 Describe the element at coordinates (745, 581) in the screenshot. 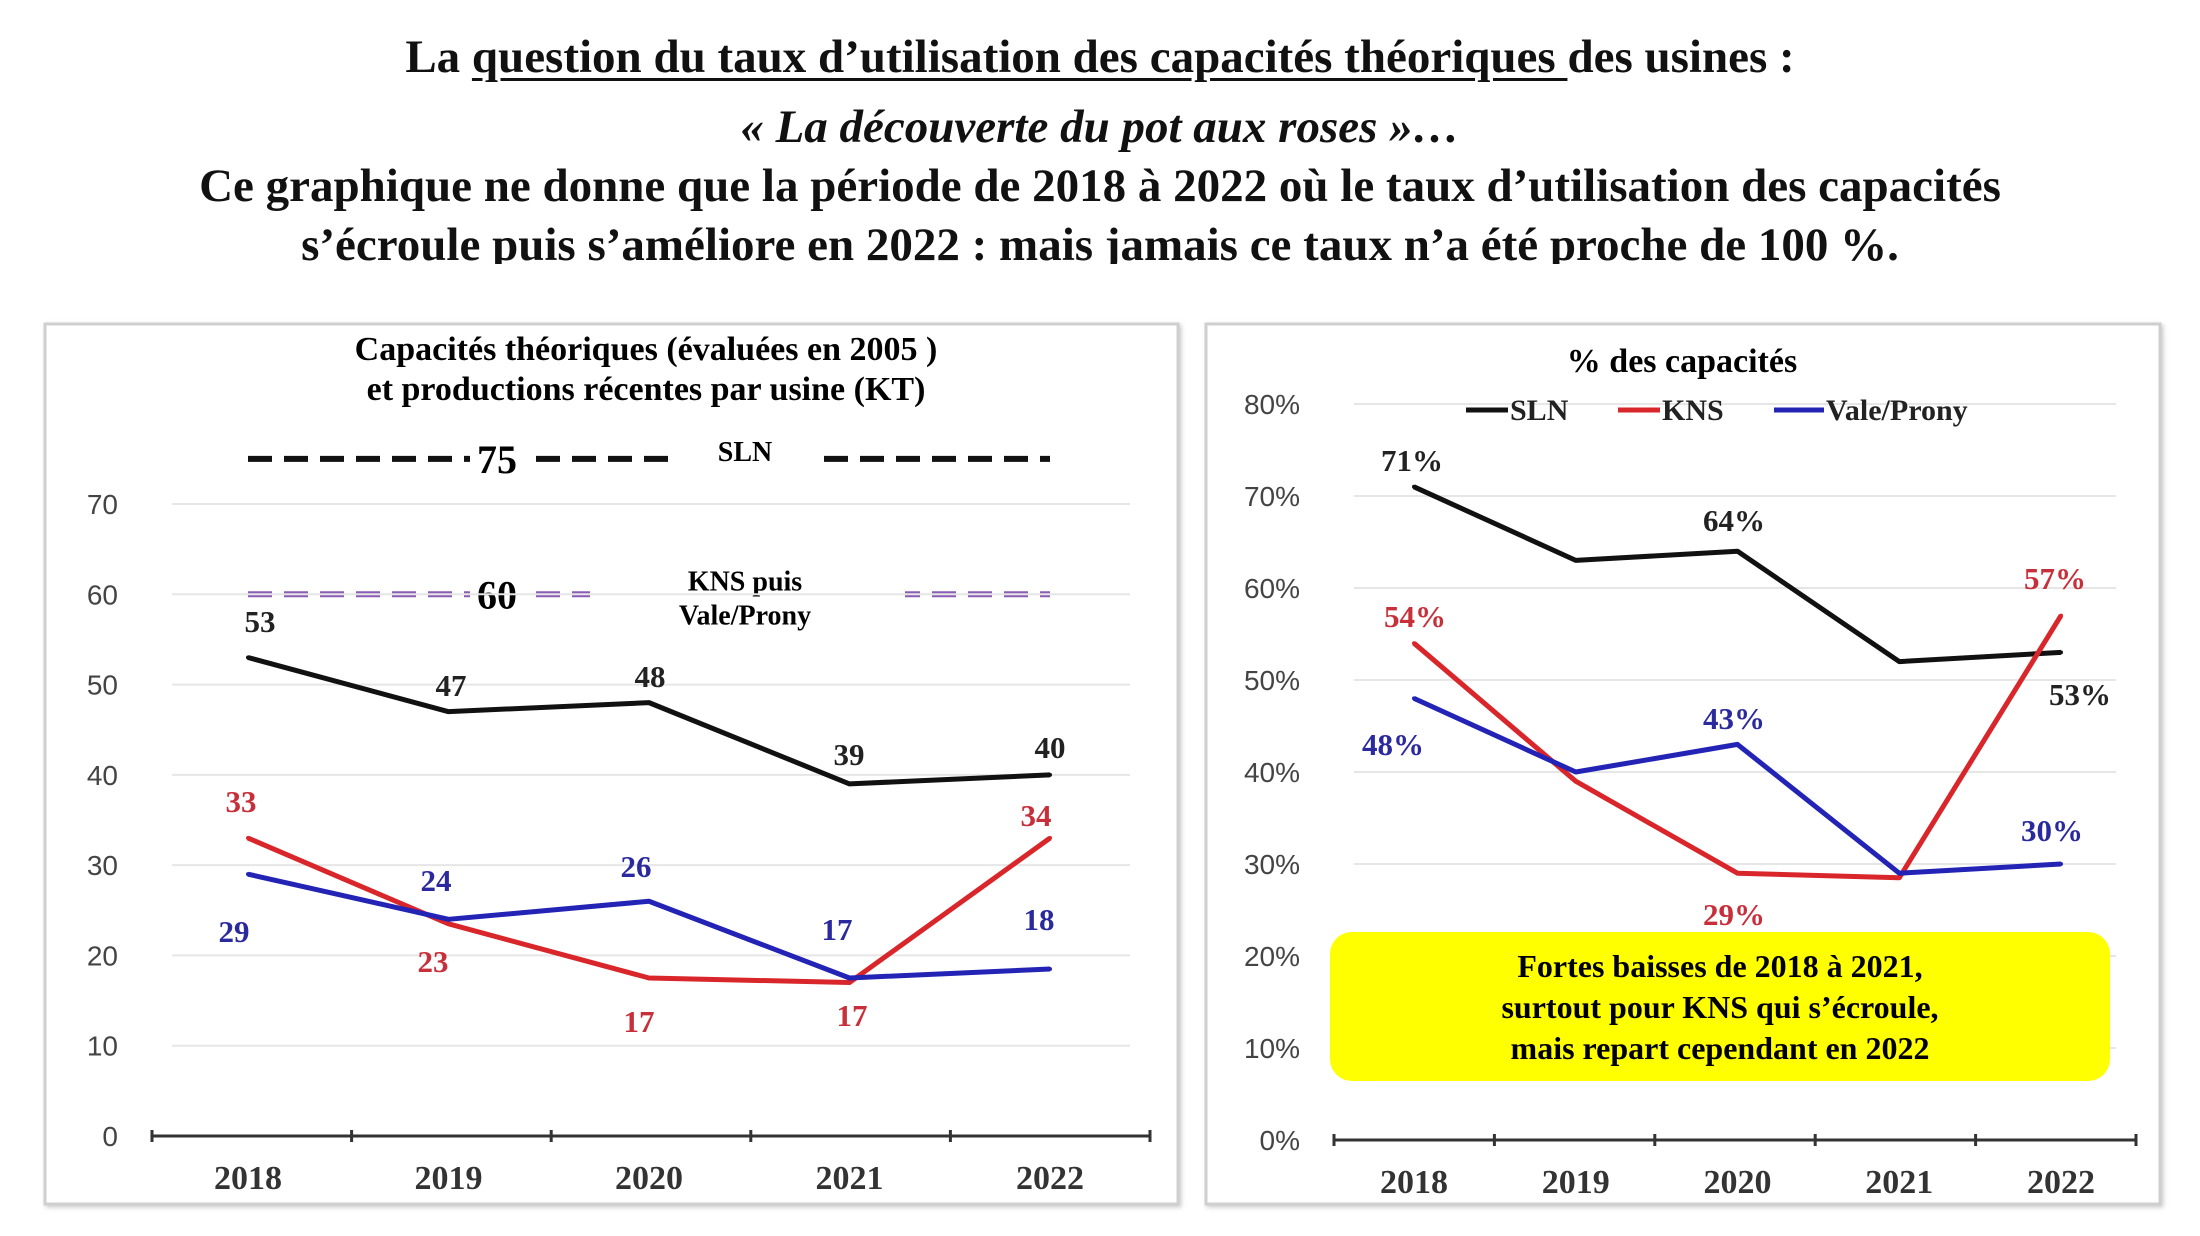

I see `capacity-label-kns-1: KNS puis` at that location.